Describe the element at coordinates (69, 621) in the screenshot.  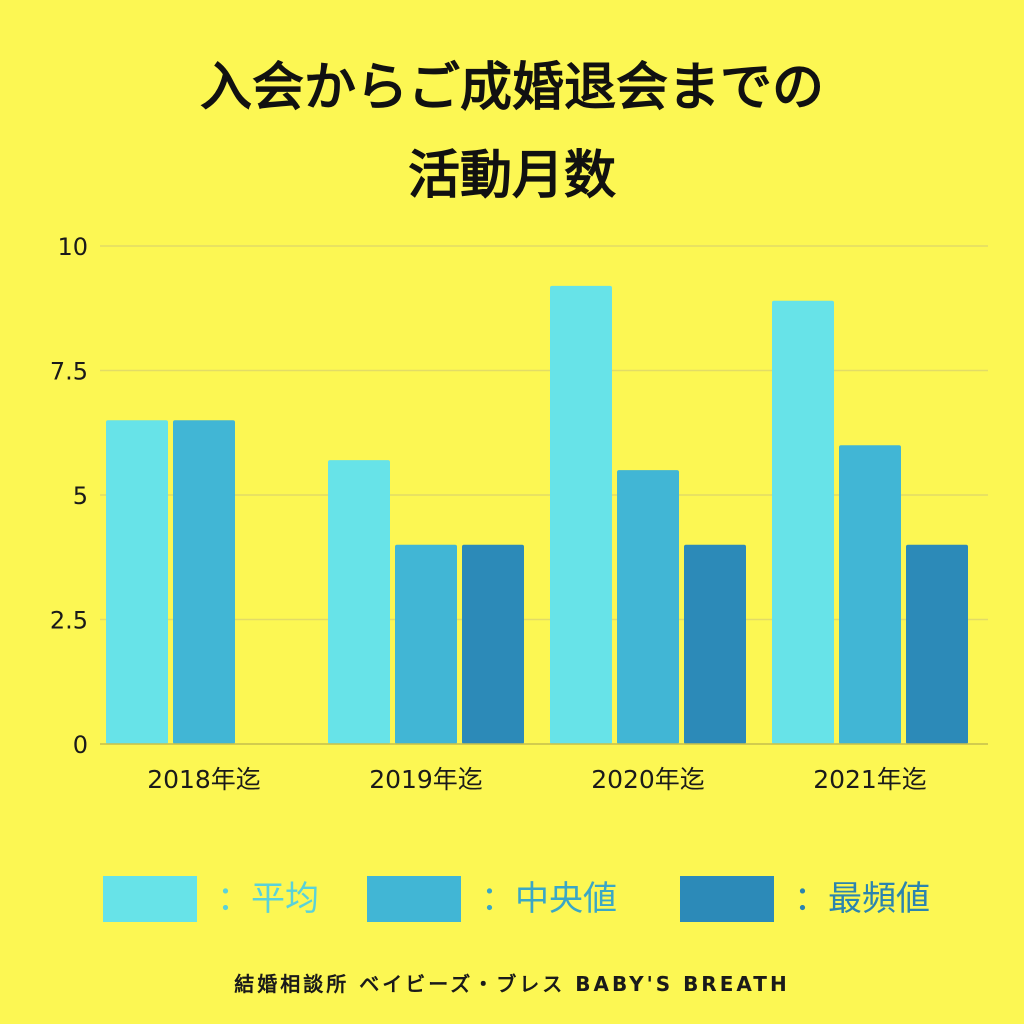
I see `y-tick-label: 2.5` at that location.